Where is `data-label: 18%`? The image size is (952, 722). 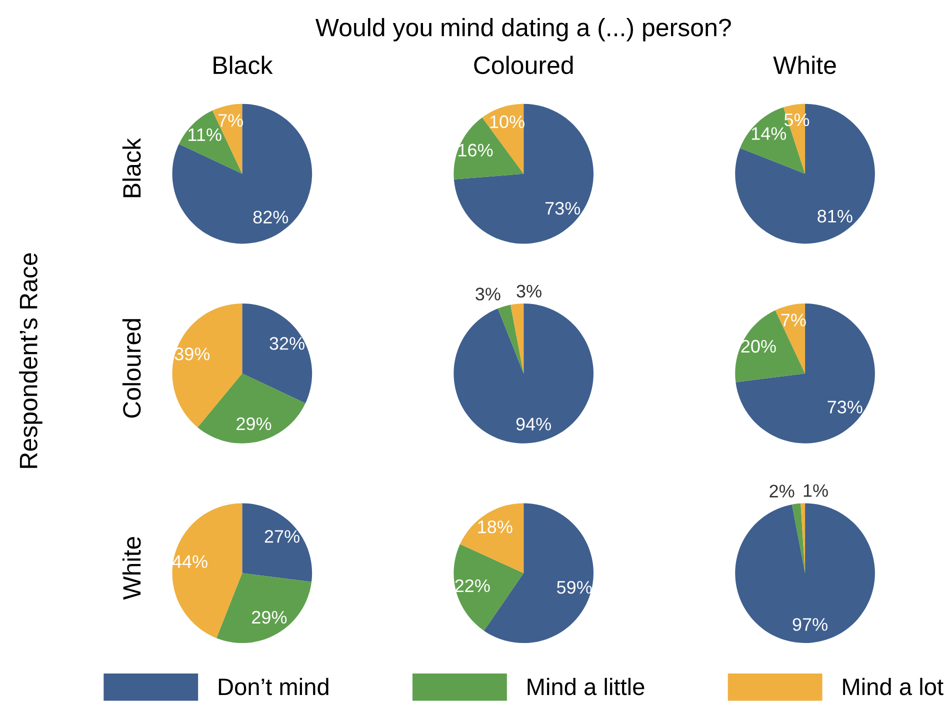
data-label: 18% is located at coordinates (495, 527).